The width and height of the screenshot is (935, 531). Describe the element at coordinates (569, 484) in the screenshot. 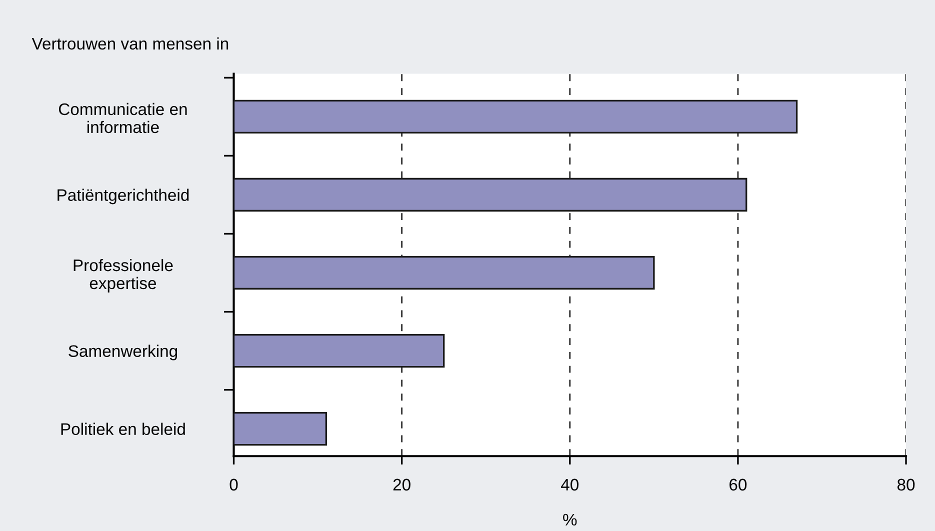

I see `x-tick-label: 40` at that location.